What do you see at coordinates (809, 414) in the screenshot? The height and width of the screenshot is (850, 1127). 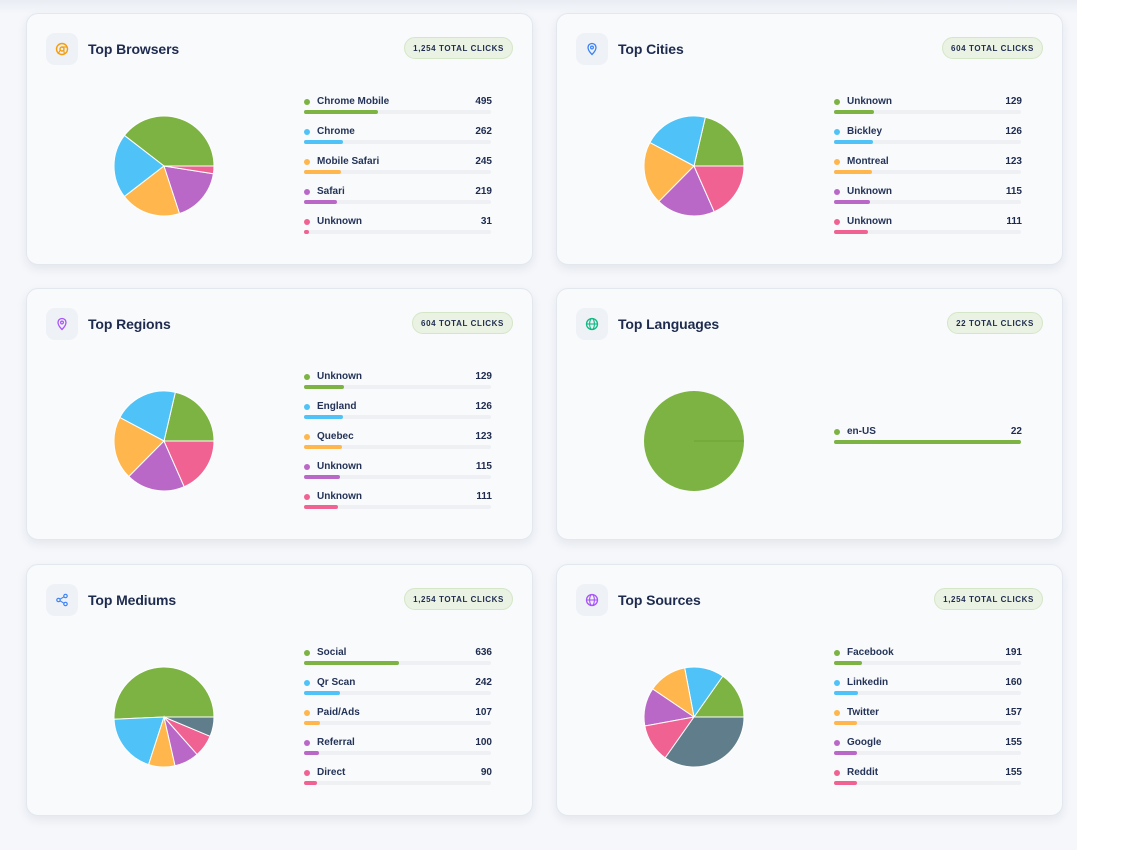 I see `card-top-languages: Top Languages 22 TOTAL CLICKS en-US 22` at bounding box center [809, 414].